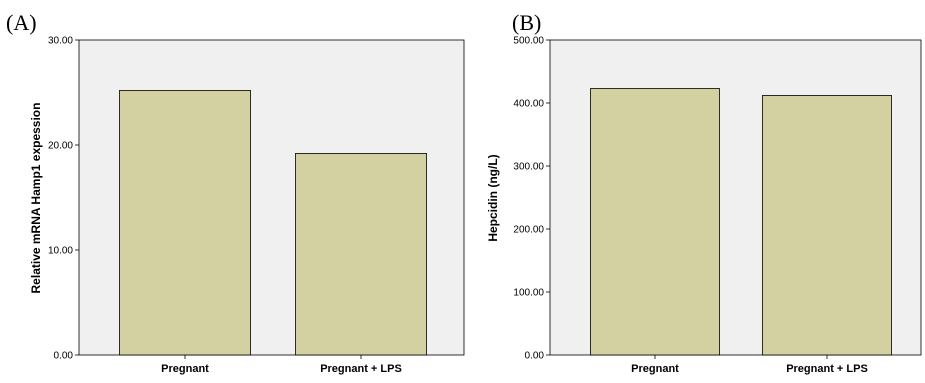 The width and height of the screenshot is (925, 383). What do you see at coordinates (528, 230) in the screenshot?
I see `y-tick-label-b: 200.00` at bounding box center [528, 230].